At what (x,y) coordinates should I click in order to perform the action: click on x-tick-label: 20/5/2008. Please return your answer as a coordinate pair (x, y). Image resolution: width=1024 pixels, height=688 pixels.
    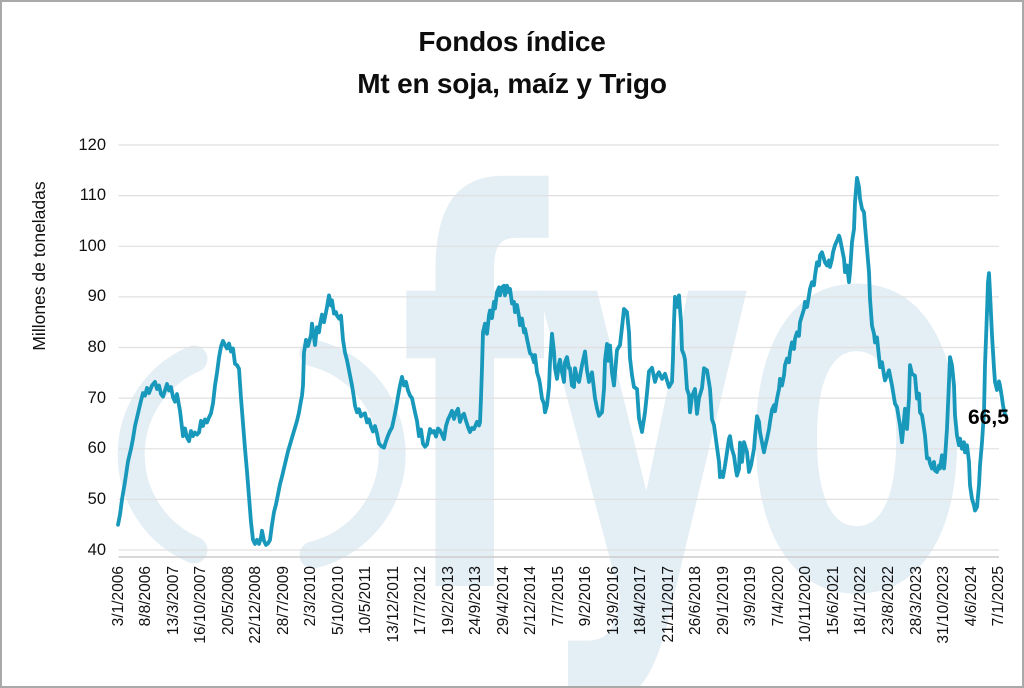
    Looking at the image, I should click on (228, 600).